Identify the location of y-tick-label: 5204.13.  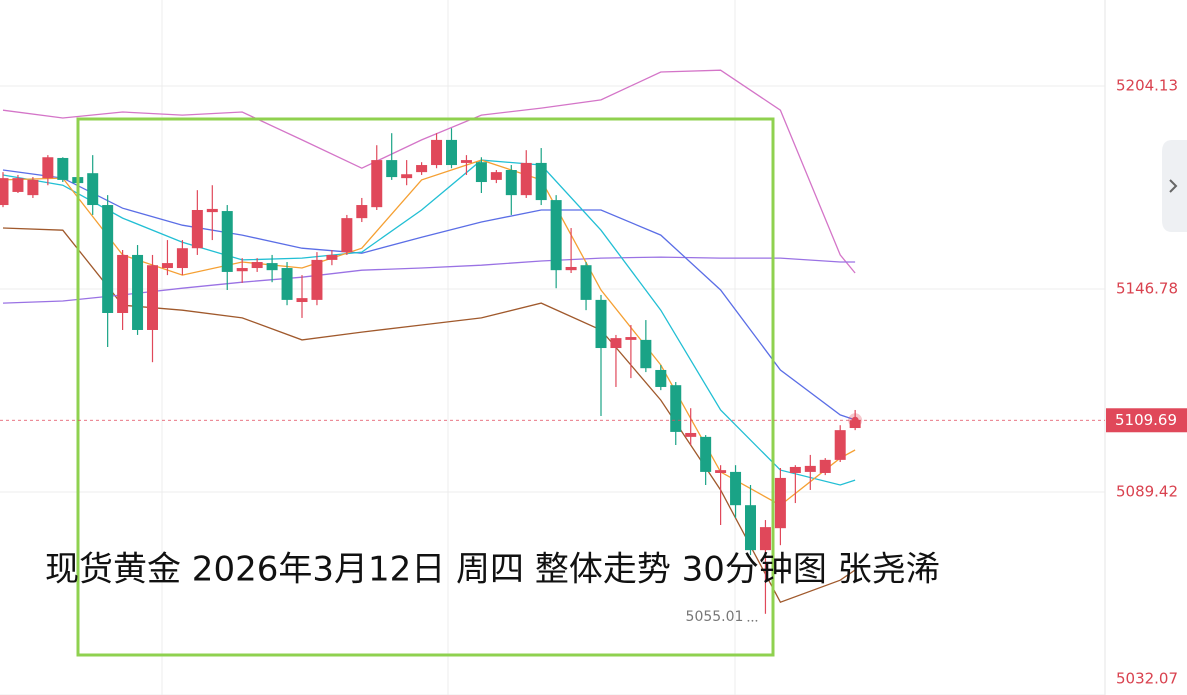
(1147, 86).